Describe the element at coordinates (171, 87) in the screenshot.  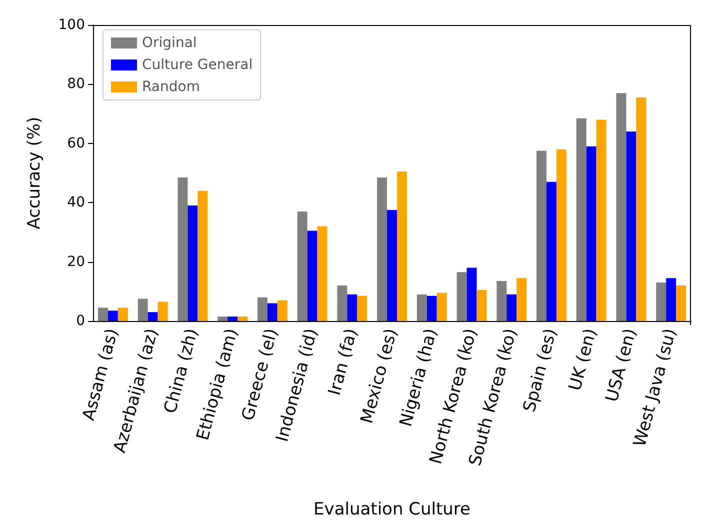
I see `legend-label: Random` at that location.